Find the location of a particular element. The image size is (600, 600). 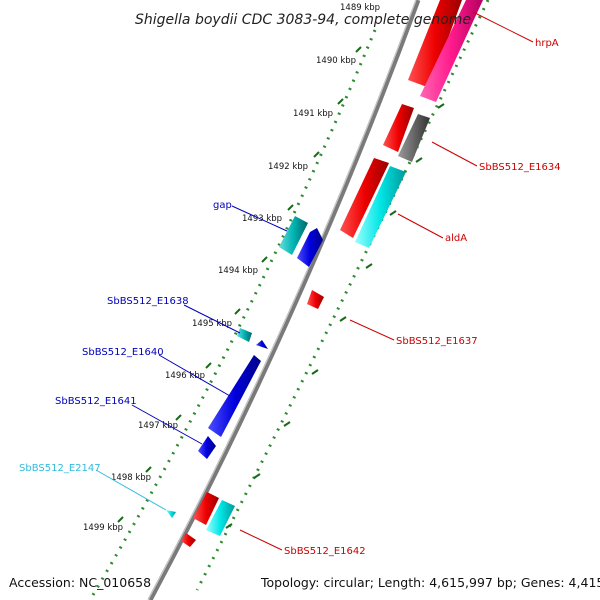

gene-aldA-cyan is located at coordinates (380, 207).